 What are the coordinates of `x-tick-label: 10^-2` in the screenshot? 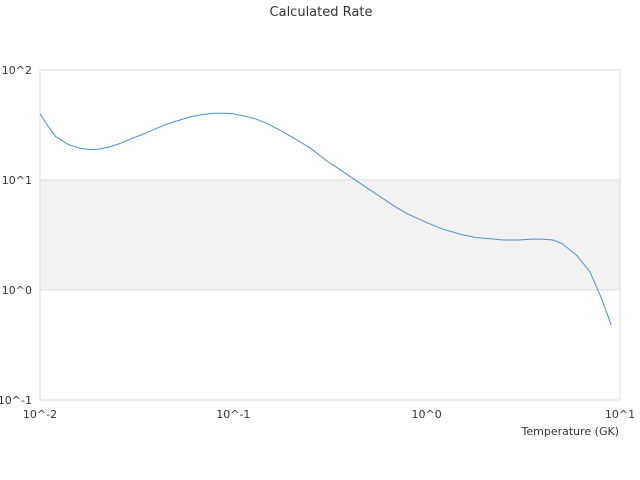 It's located at (40, 414).